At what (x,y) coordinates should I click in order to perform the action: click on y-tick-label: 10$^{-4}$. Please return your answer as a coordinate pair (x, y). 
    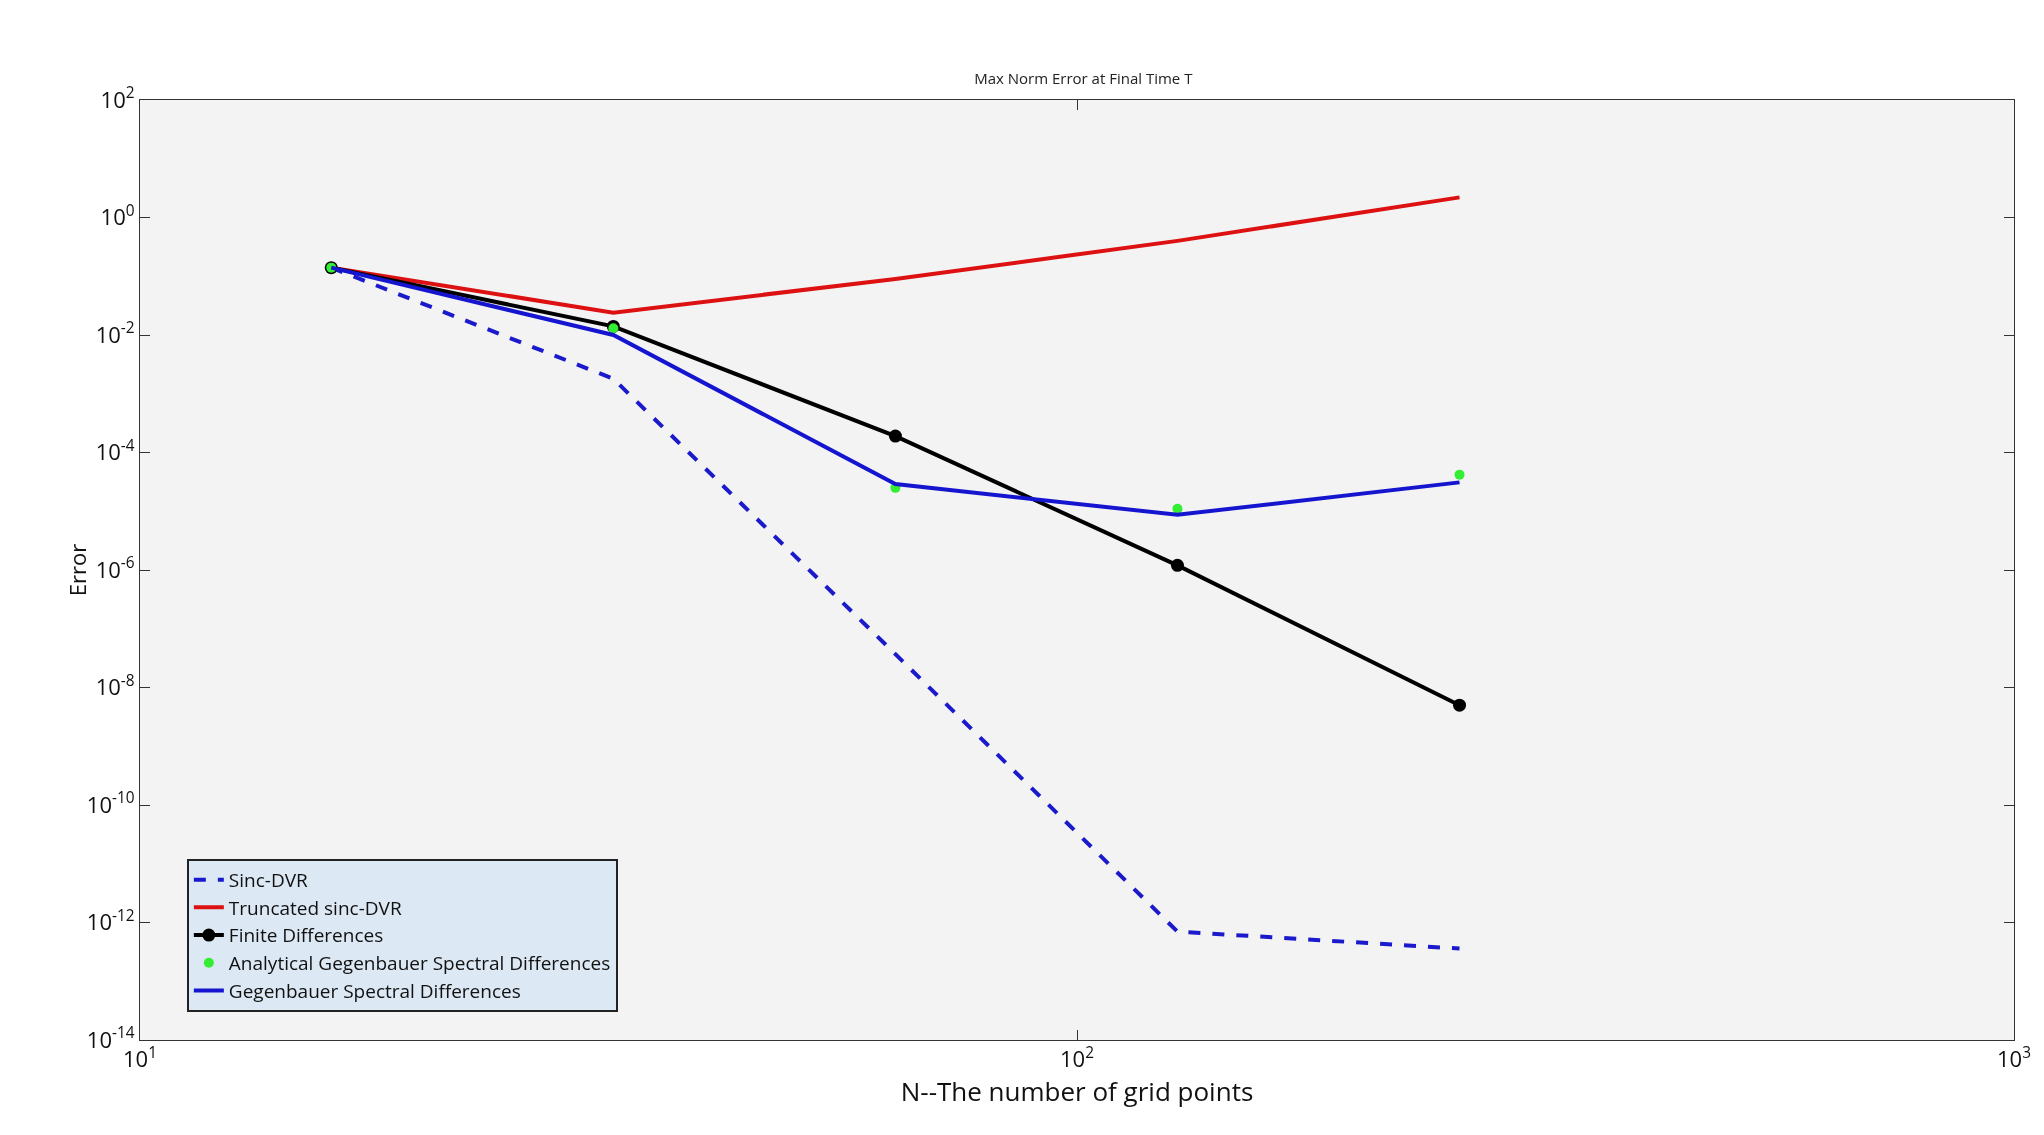
    Looking at the image, I should click on (115, 450).